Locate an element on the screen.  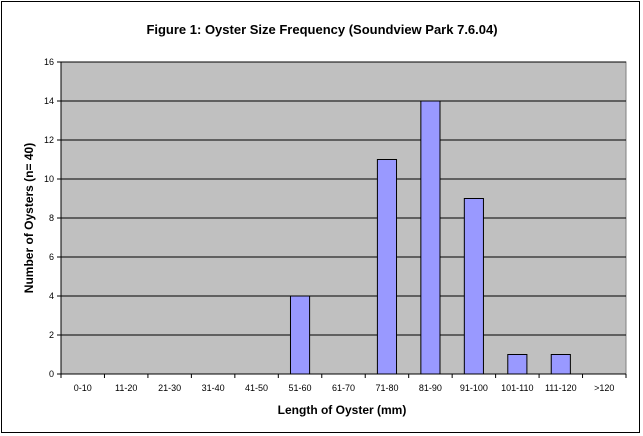
x-axis-label: Length of Oyster (mm) is located at coordinates (342, 410).